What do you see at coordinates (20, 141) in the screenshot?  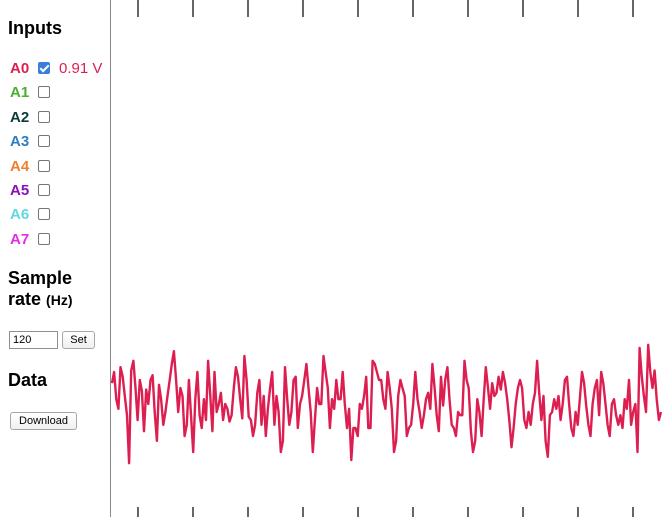 I see `channel-label: A3` at bounding box center [20, 141].